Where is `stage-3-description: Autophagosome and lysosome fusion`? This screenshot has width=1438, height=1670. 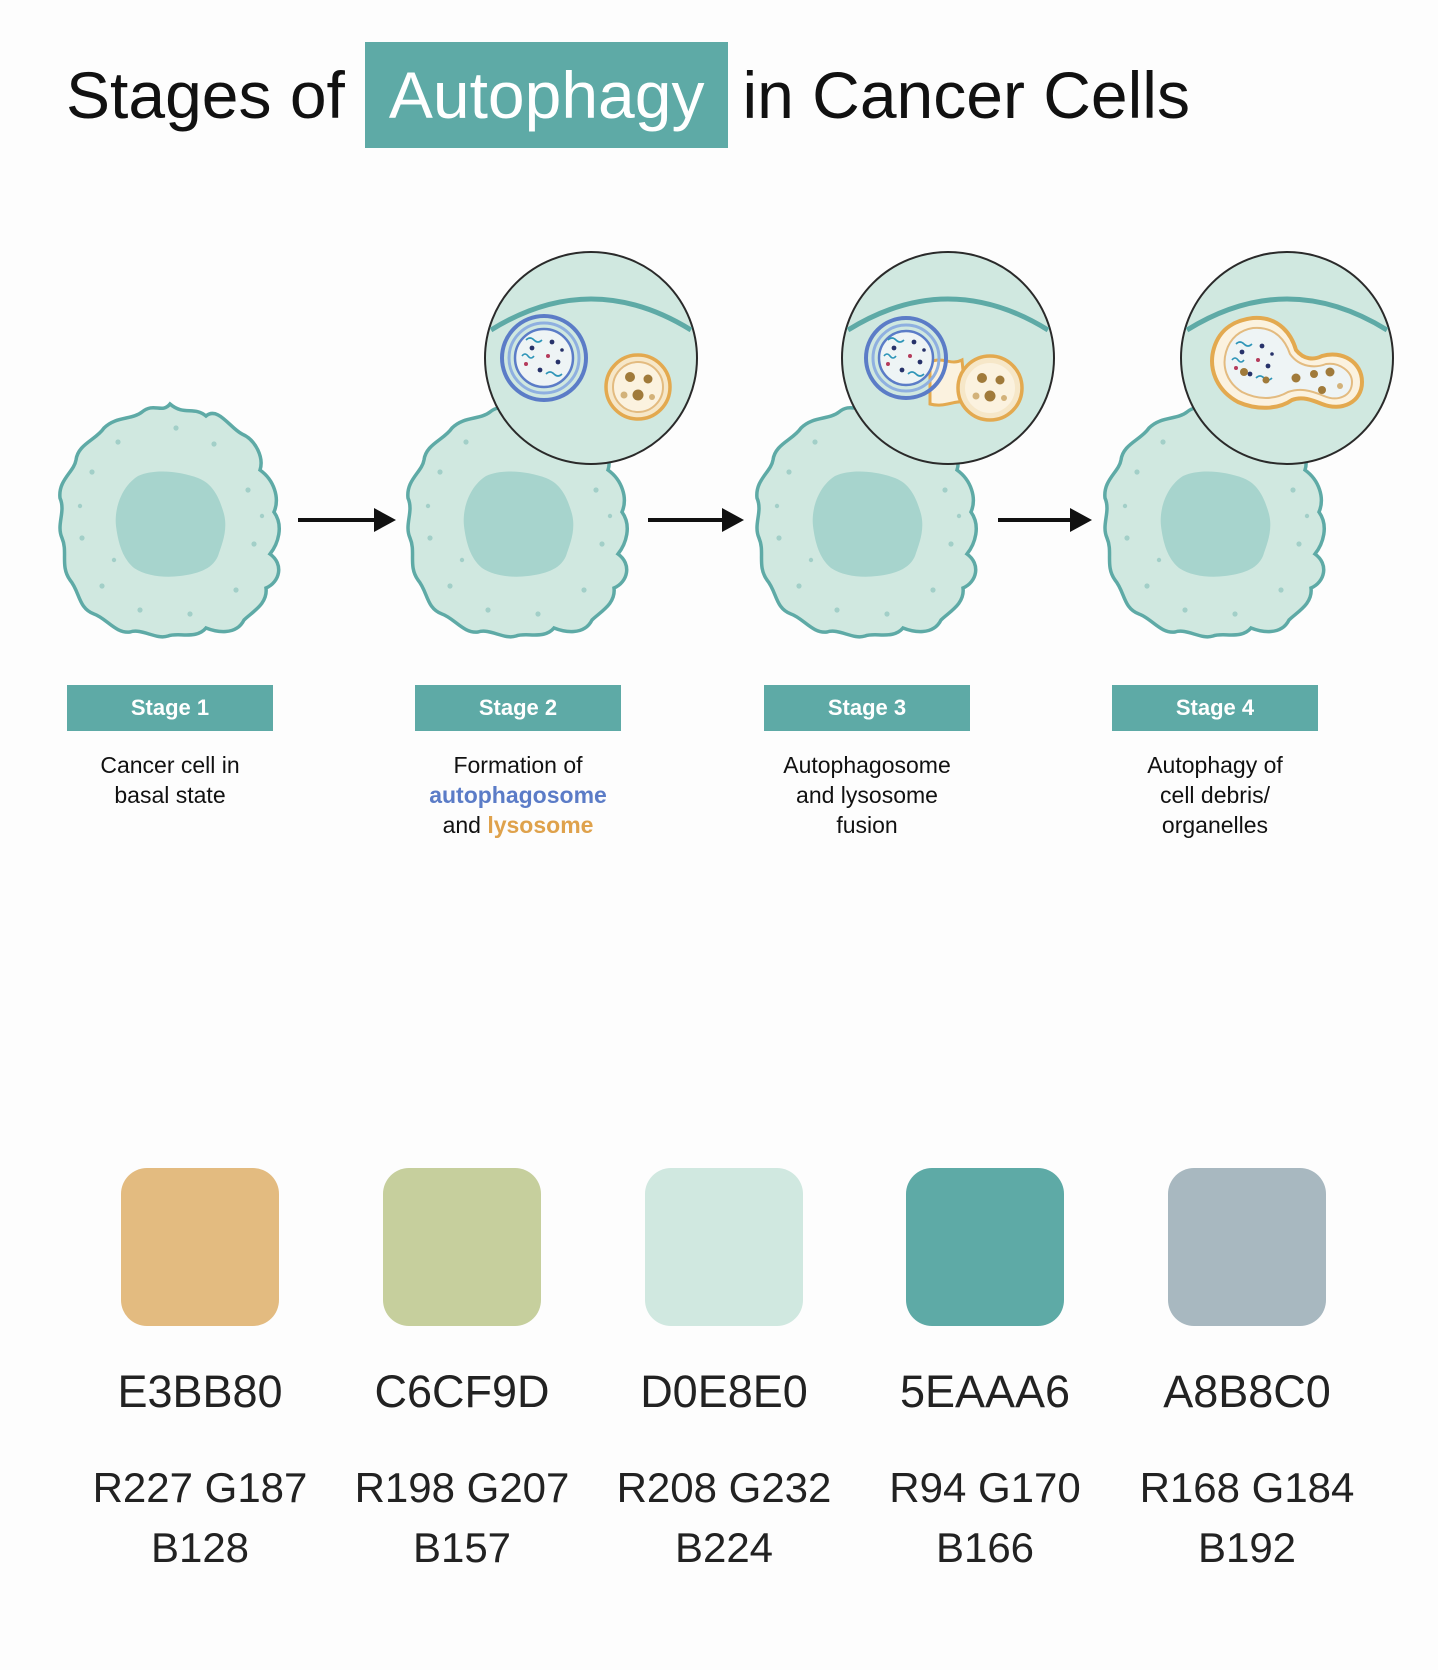 stage-3-description: Autophagosome and lysosome fusion is located at coordinates (867, 795).